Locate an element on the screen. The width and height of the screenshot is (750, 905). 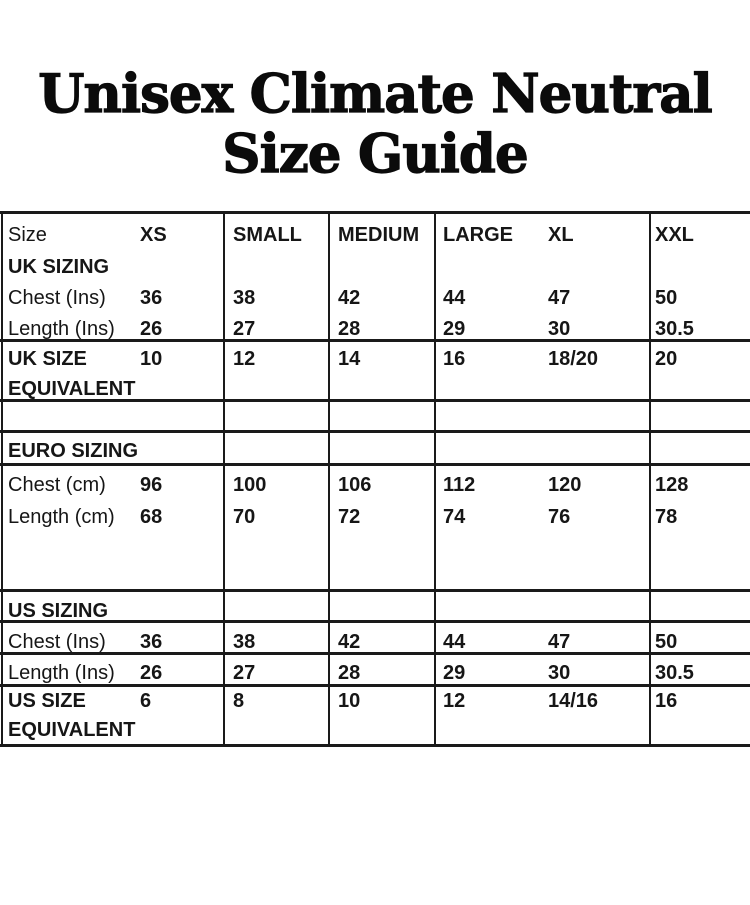
us-eq-xs: 6 is located at coordinates (146, 701).